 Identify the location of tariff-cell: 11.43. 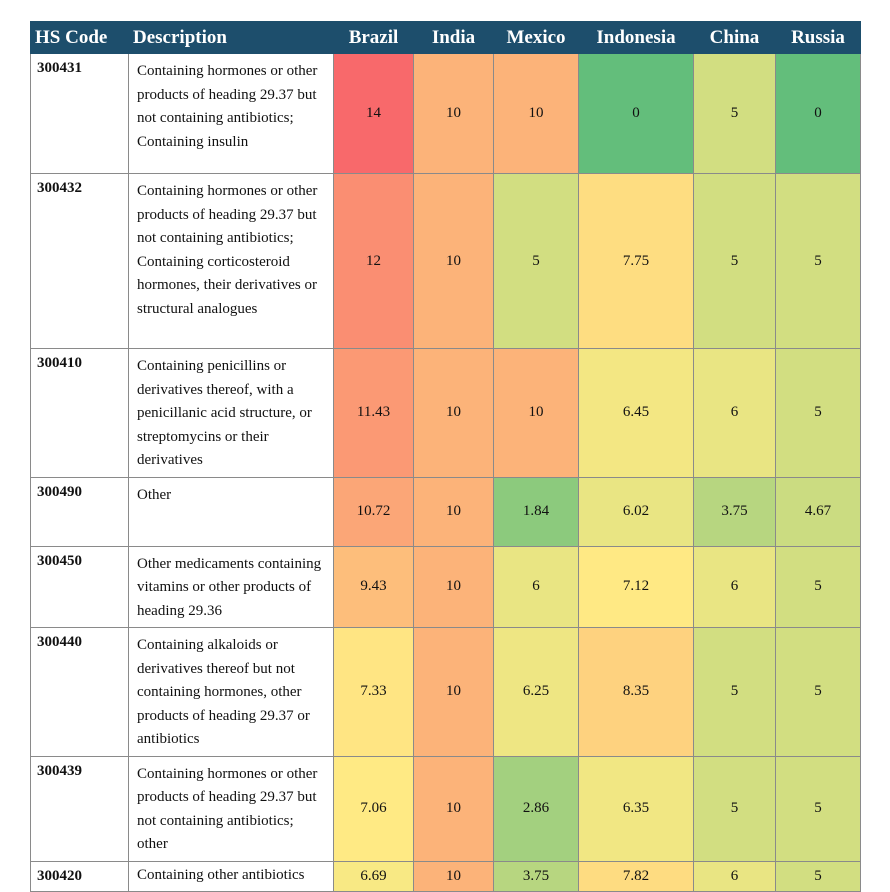
(373, 413).